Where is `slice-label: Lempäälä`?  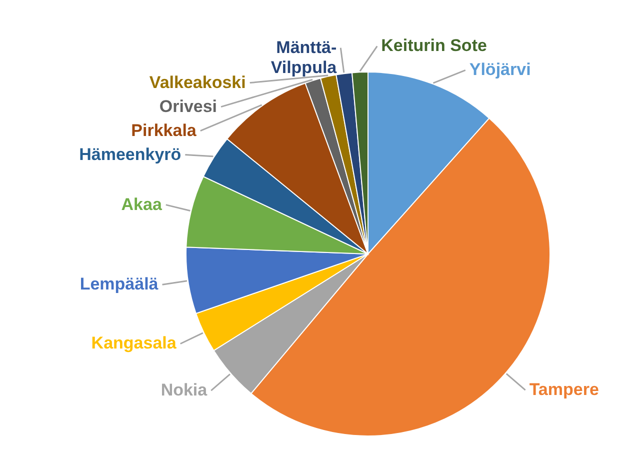 slice-label: Lempäälä is located at coordinates (119, 284).